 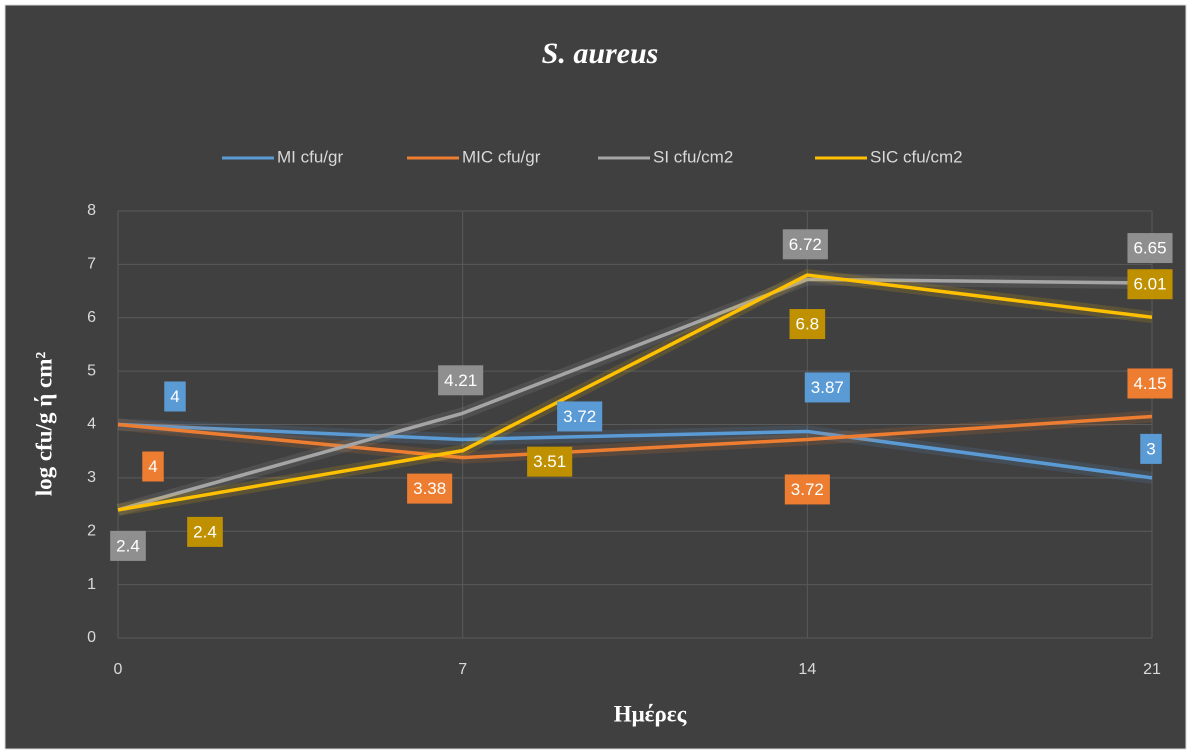 I want to click on data-label: 3, so click(x=1150, y=448).